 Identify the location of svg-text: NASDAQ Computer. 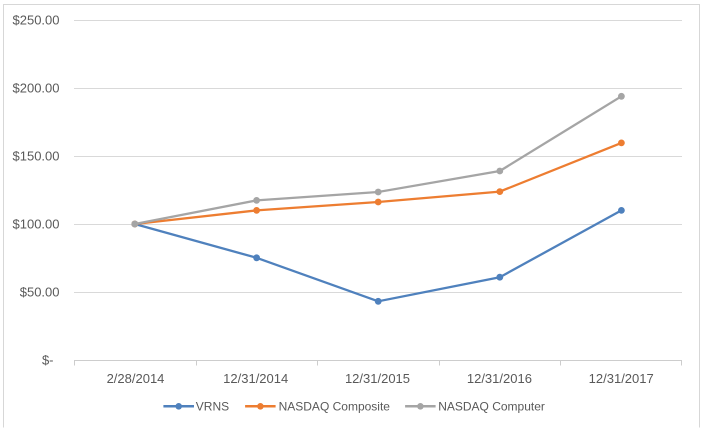
(491, 407).